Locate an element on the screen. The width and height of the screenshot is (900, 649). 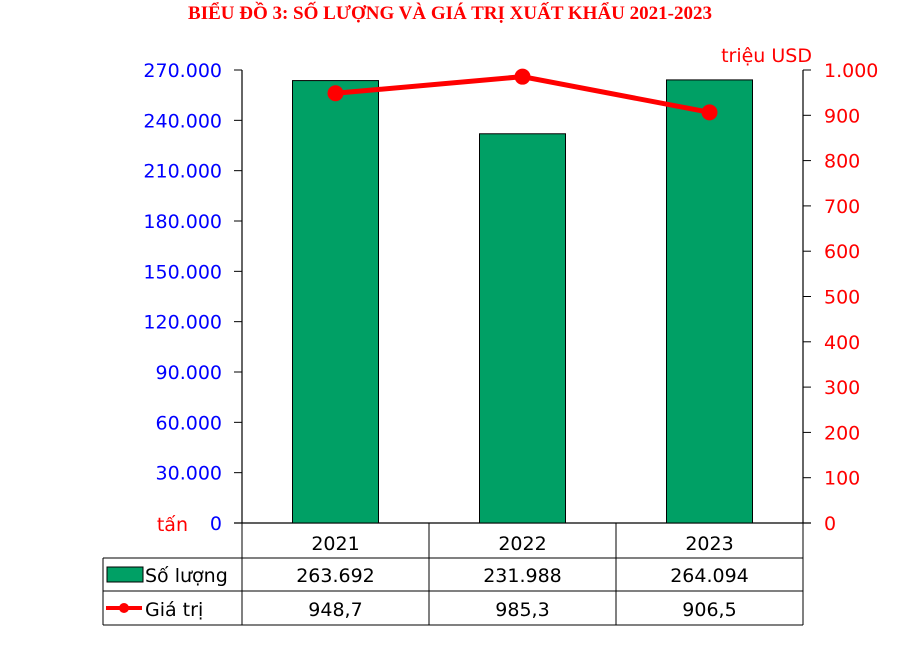
left-tick-label: 0 is located at coordinates (216, 524).